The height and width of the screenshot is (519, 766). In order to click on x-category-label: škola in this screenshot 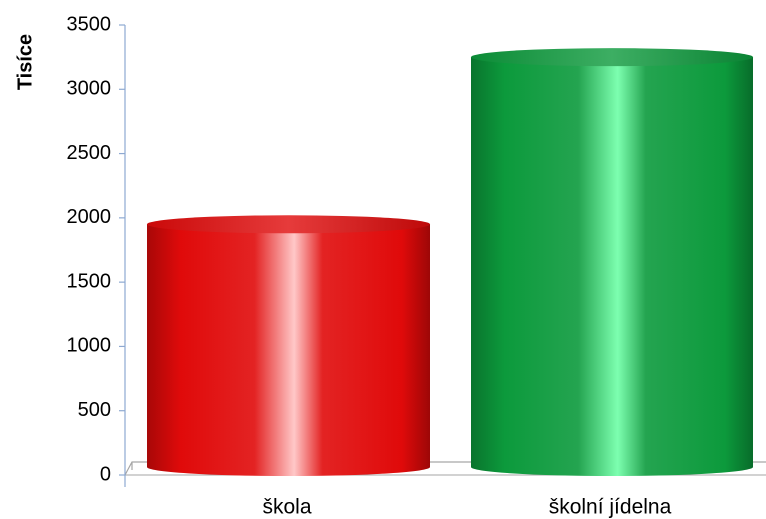, I will do `click(286, 507)`.